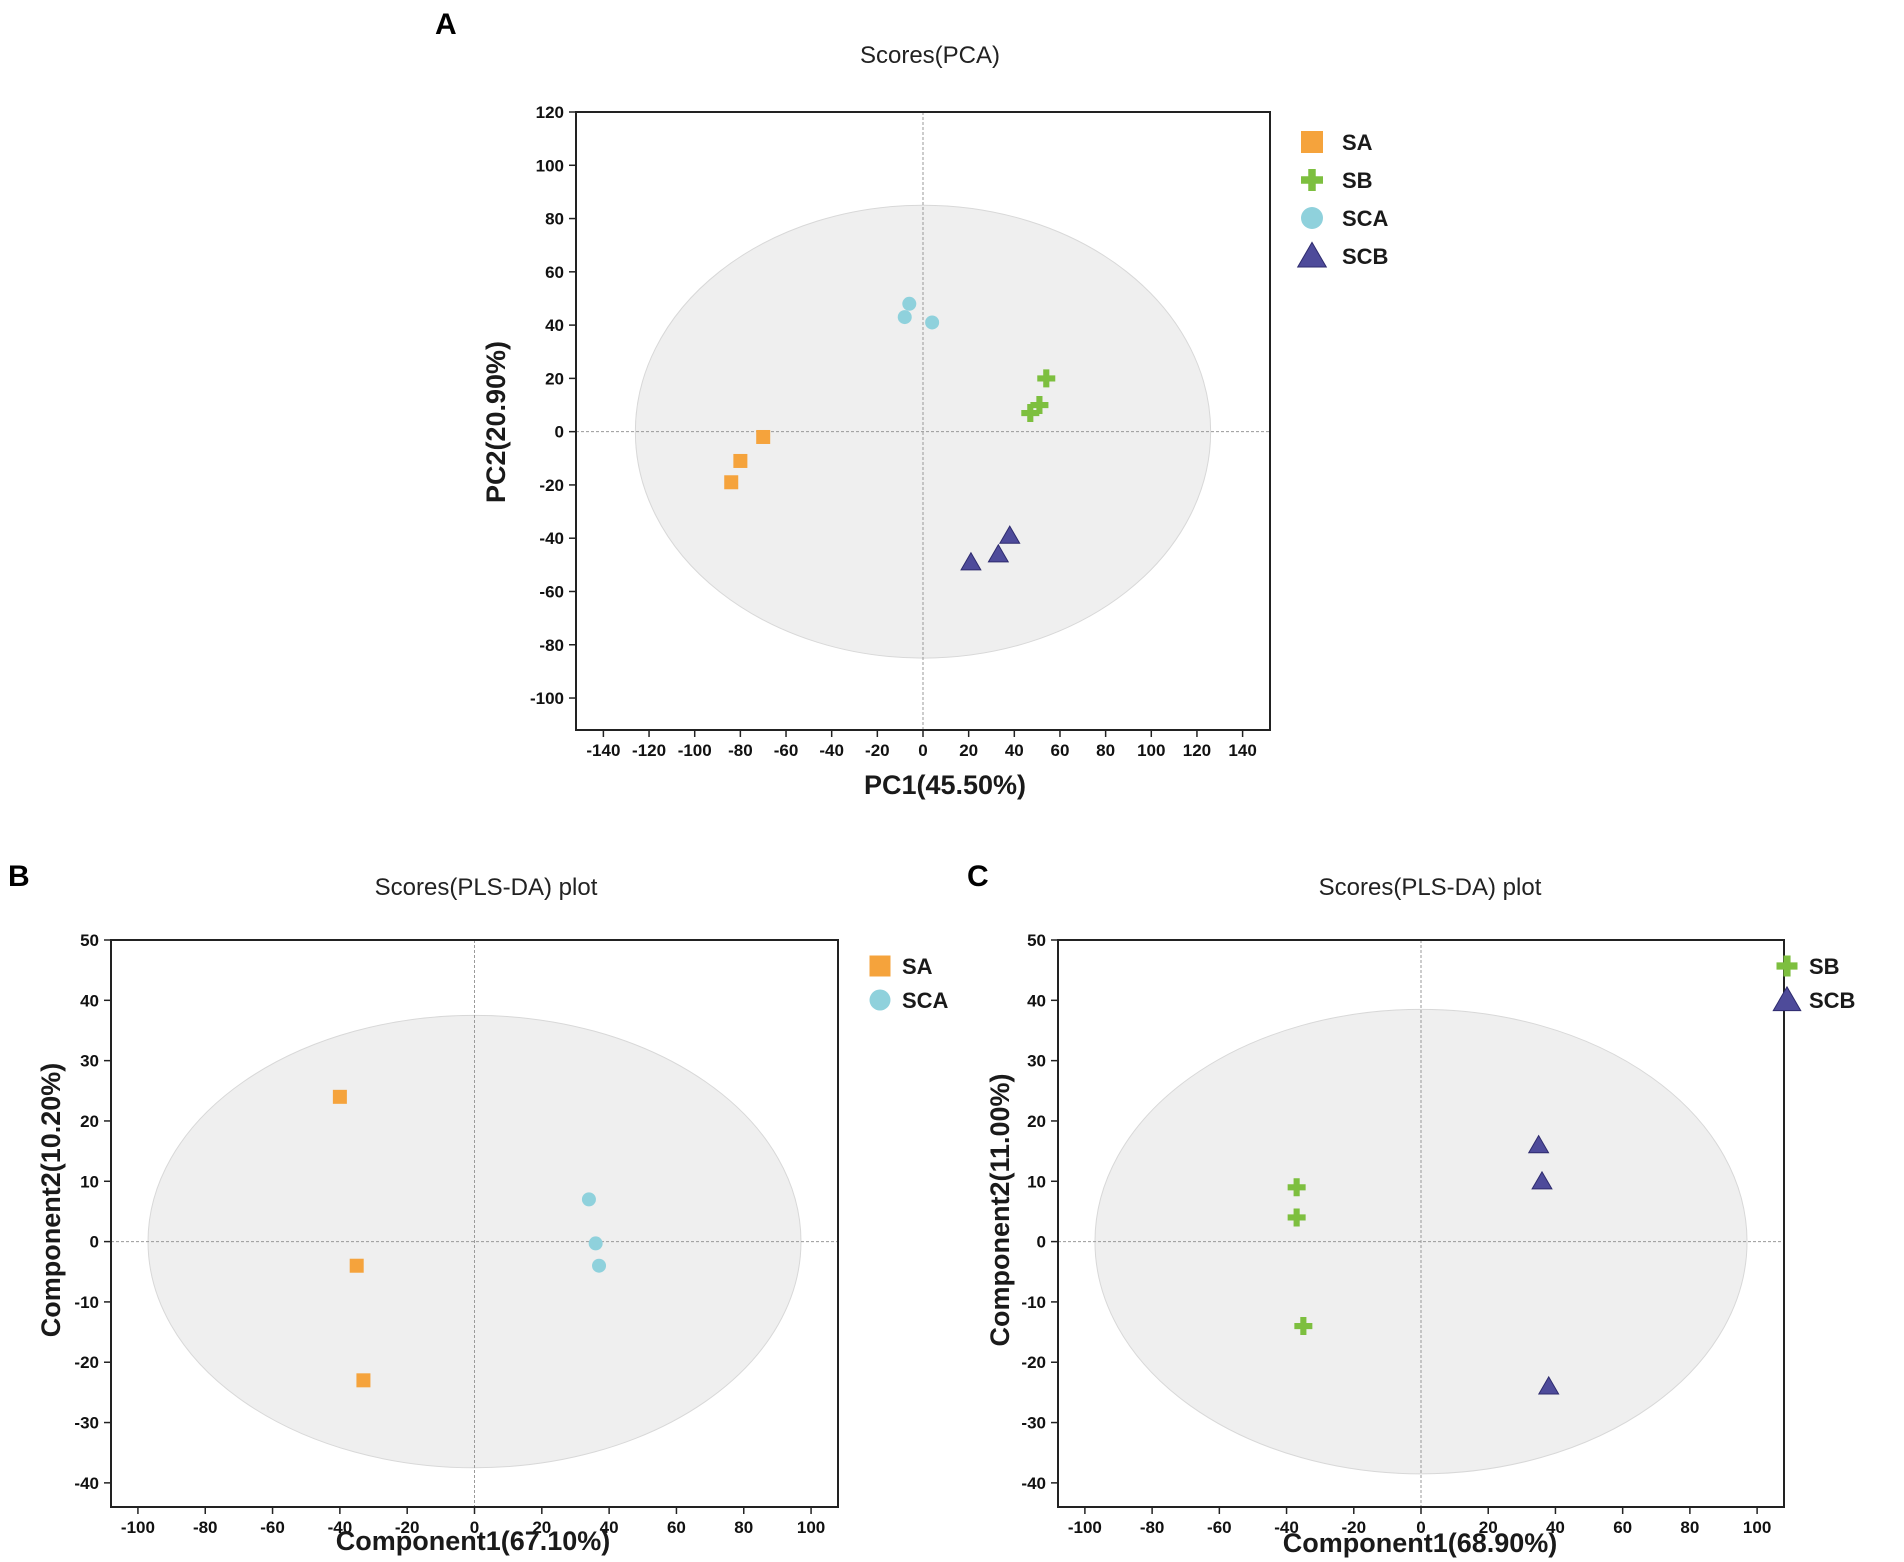 This screenshot has height=1562, width=1904. Describe the element at coordinates (551, 645) in the screenshot. I see `panel-a-y-tick-label: -80` at that location.